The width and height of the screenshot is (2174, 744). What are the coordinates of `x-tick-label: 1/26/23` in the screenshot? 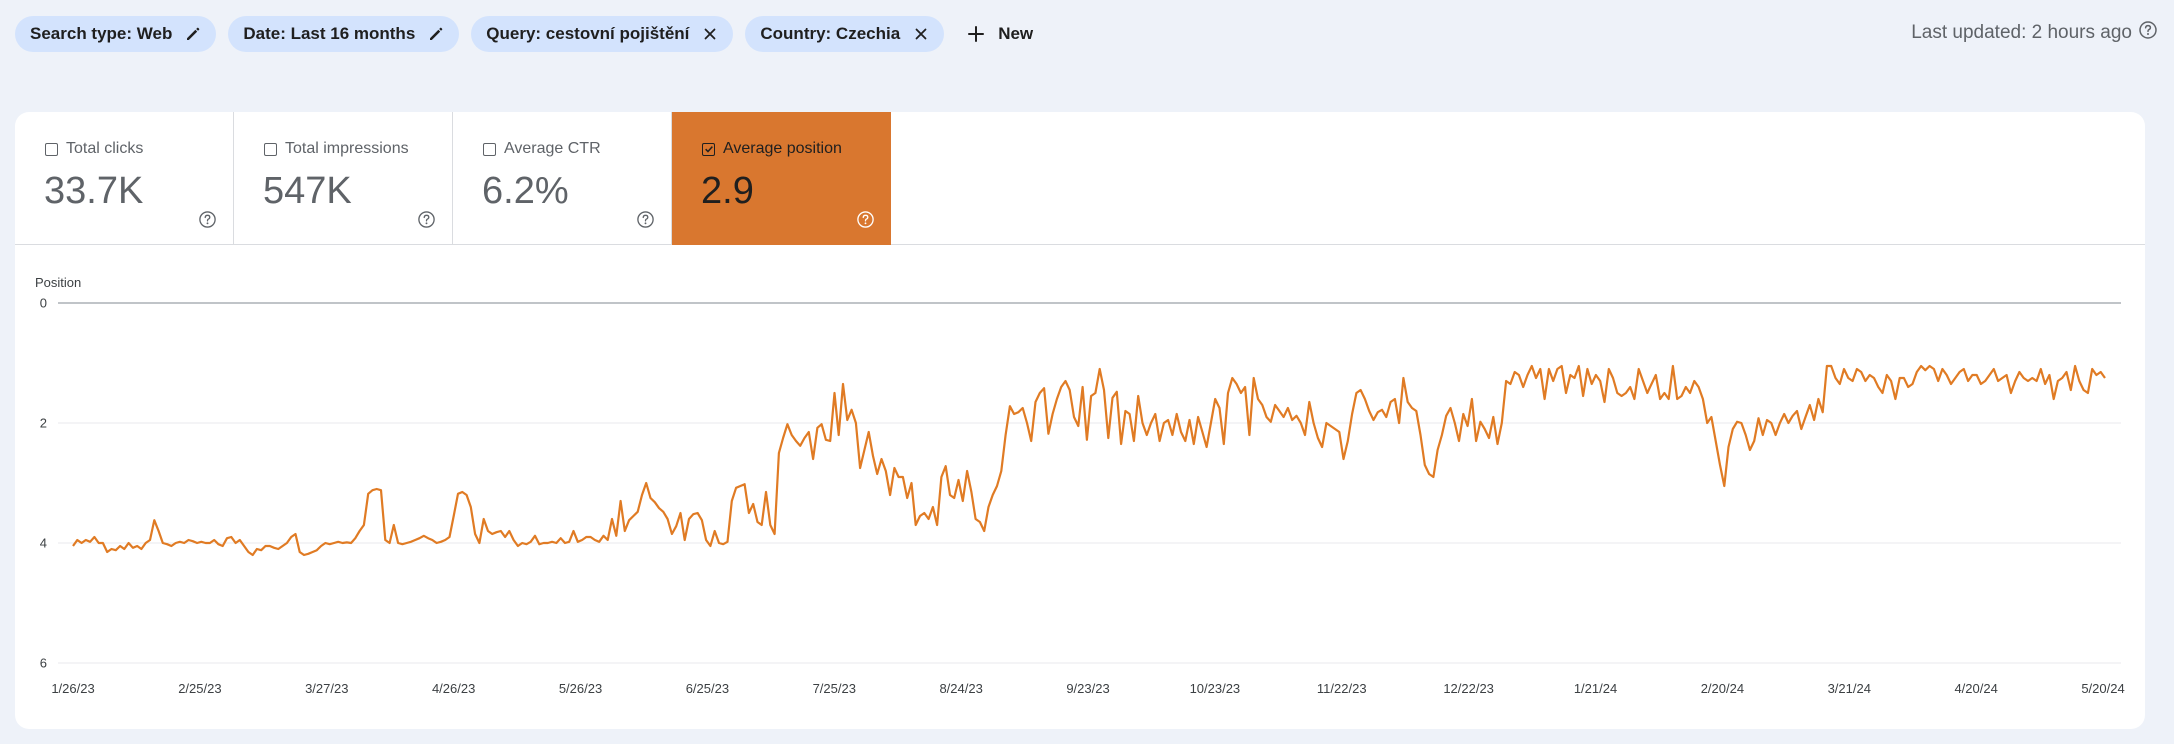 It's located at (72, 688).